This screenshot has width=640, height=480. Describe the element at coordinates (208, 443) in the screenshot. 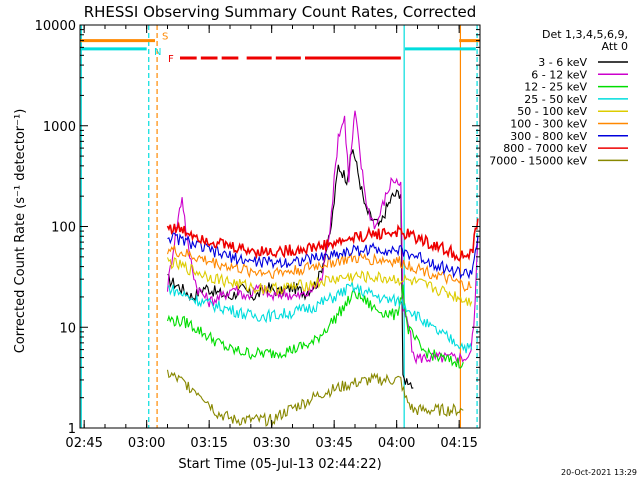

I see `x-tick-label-2: 03:15` at that location.